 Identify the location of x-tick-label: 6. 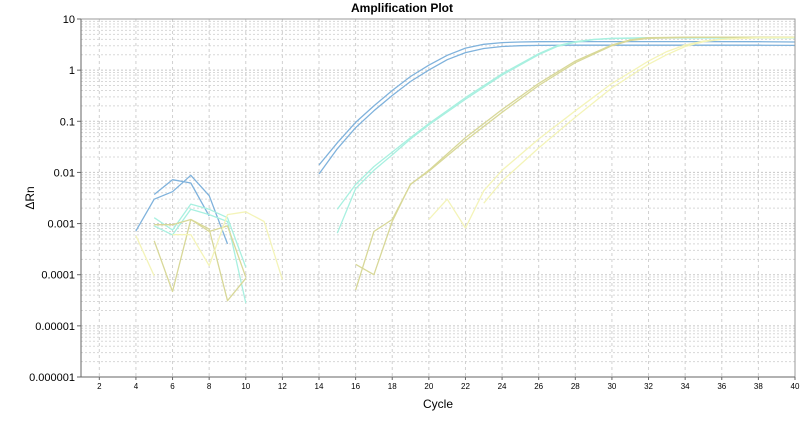
(172, 386).